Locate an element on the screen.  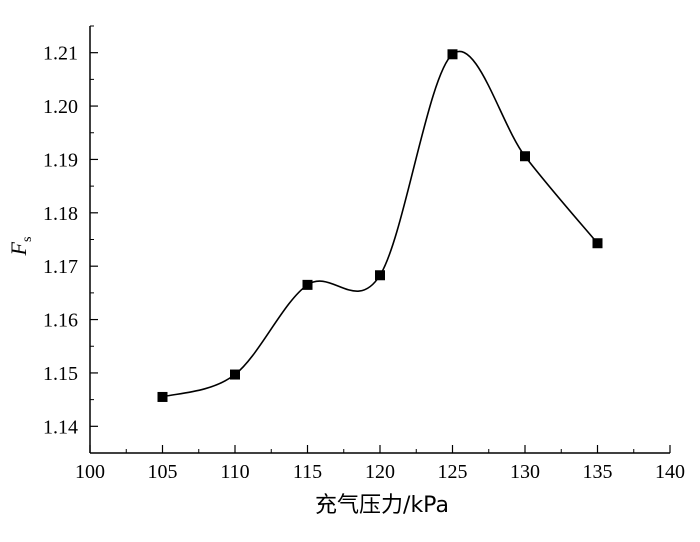
y-axis-title: Fs is located at coordinates (20, 247).